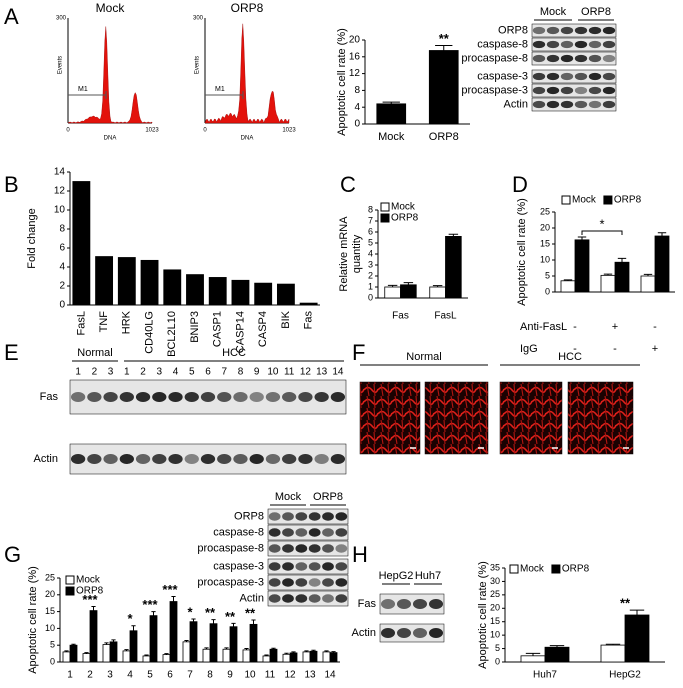 This screenshot has width=683, height=688. Describe the element at coordinates (290, 675) in the screenshot. I see `x-tick-label: 12` at that location.